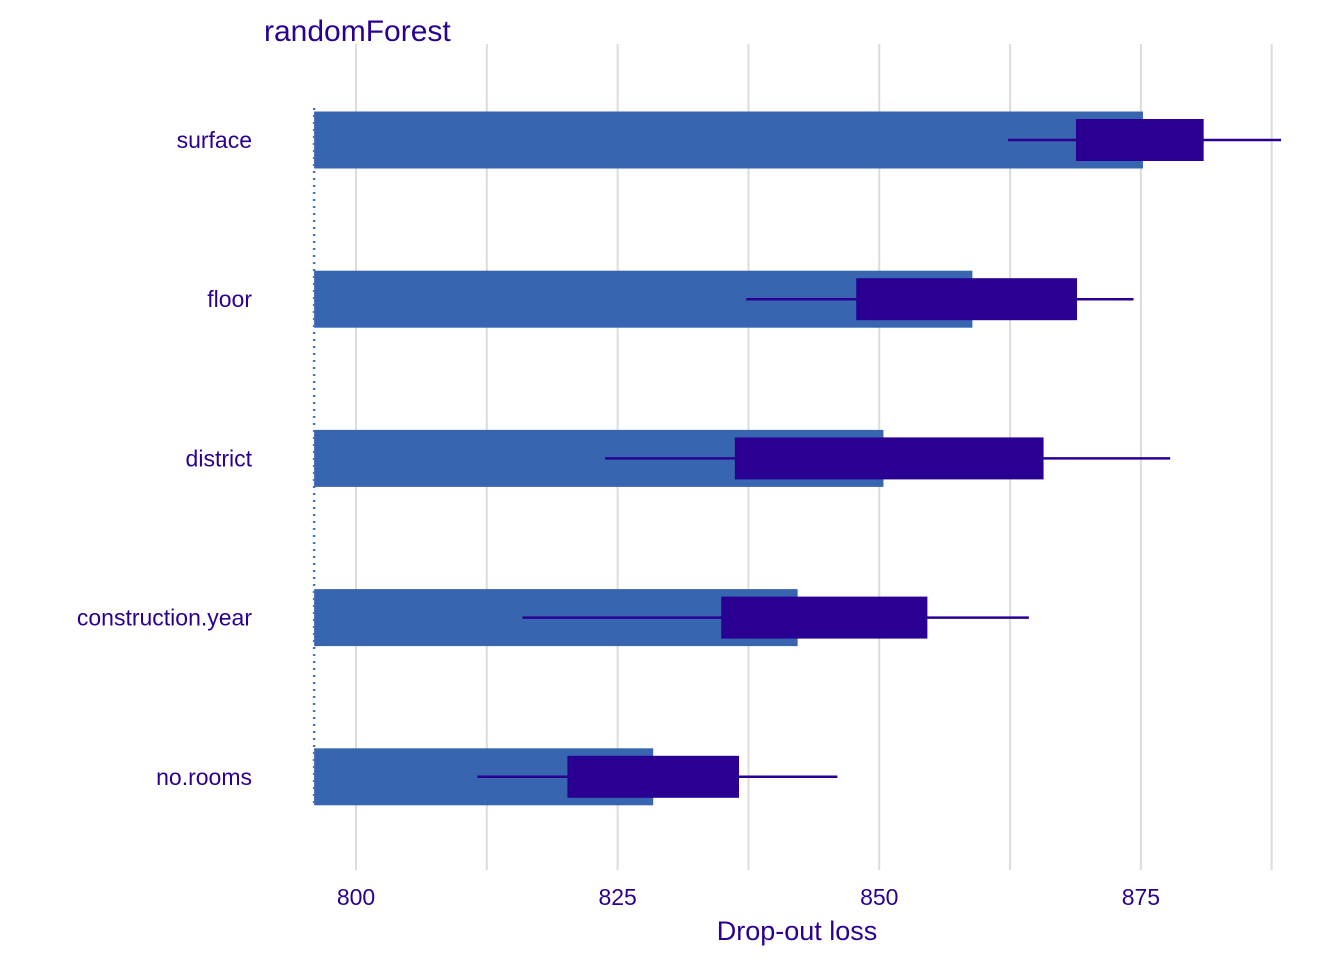 Image resolution: width=1344 pixels, height=960 pixels. I want to click on bar-surface, so click(728, 140).